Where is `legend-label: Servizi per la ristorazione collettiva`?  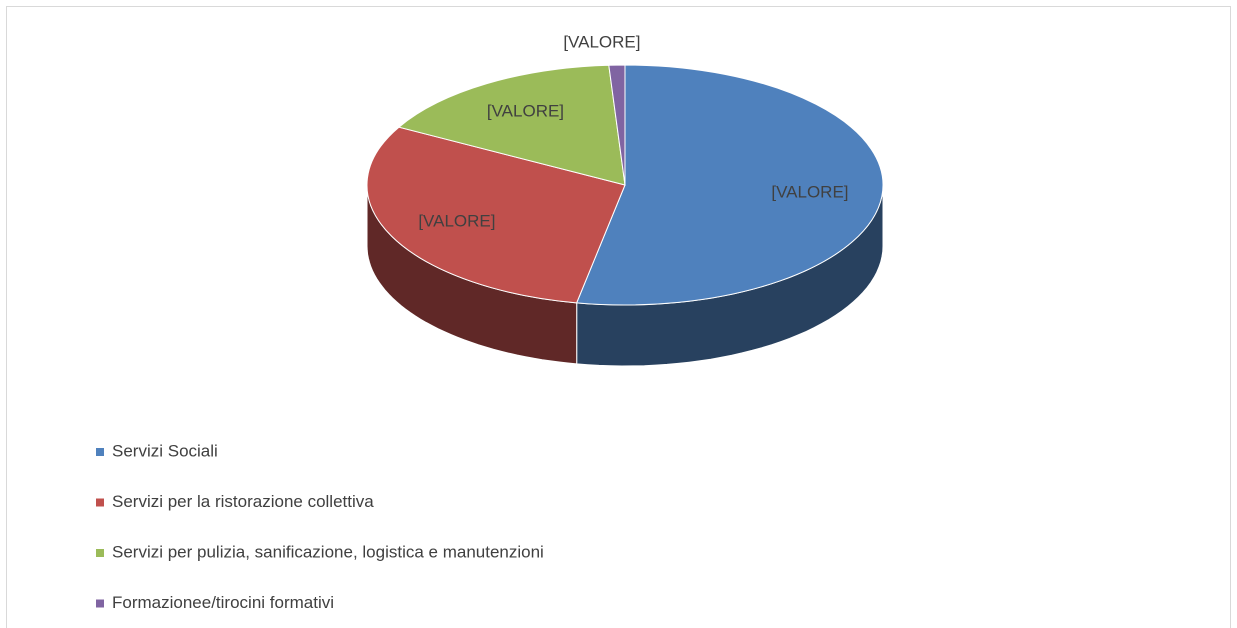 legend-label: Servizi per la ristorazione collettiva is located at coordinates (243, 501).